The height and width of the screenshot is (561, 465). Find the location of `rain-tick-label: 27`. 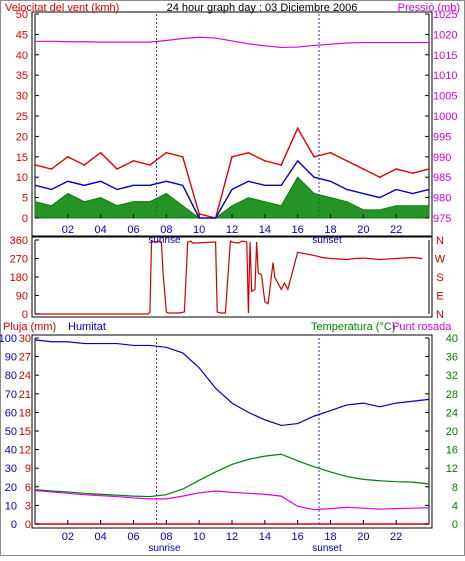

rain-tick-label: 27 is located at coordinates (25, 358).